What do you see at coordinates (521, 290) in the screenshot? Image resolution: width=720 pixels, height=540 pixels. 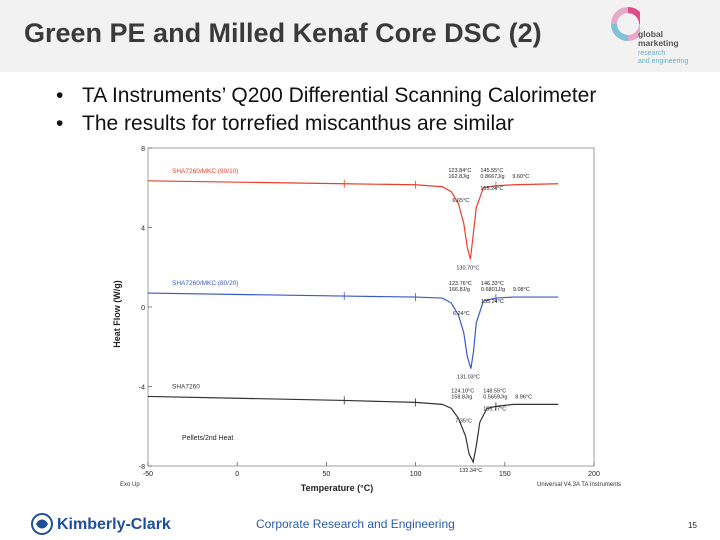 I see `peak-annotation: 9.08°C` at bounding box center [521, 290].